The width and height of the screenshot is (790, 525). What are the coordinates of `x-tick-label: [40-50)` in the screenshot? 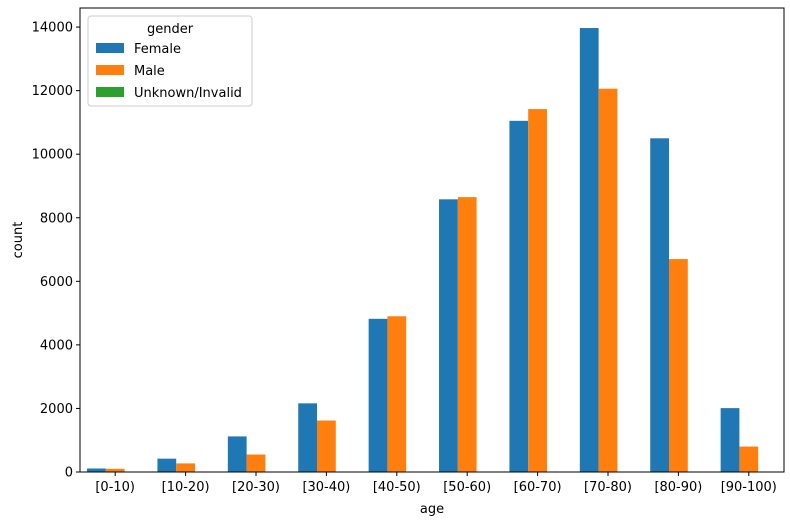 It's located at (397, 487).